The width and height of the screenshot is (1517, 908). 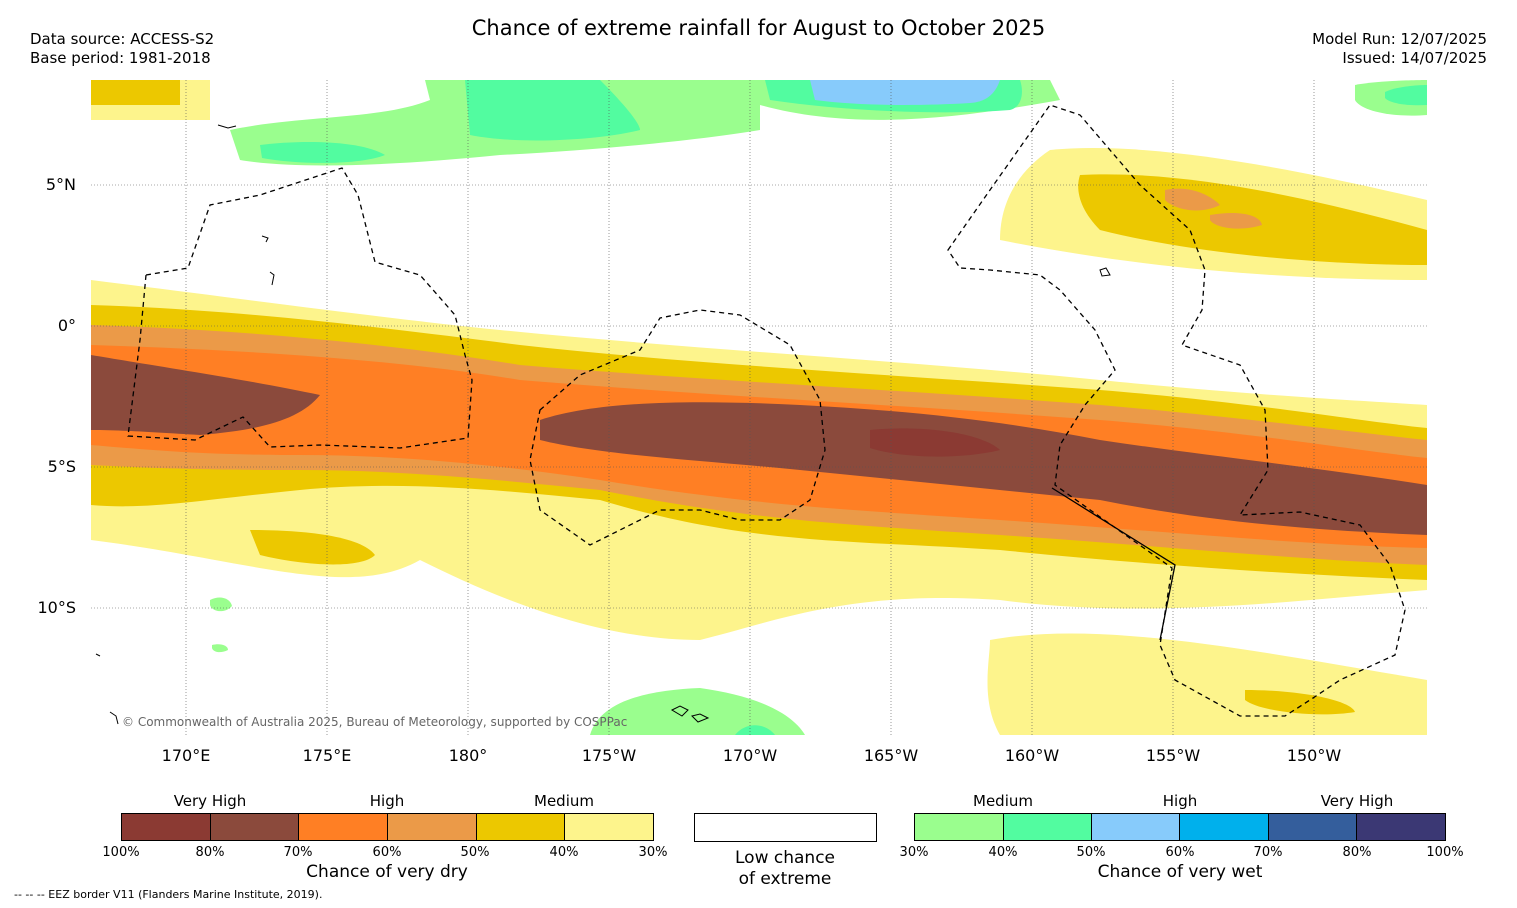 What do you see at coordinates (891, 755) in the screenshot?
I see `lon-label-165w: 165°W` at bounding box center [891, 755].